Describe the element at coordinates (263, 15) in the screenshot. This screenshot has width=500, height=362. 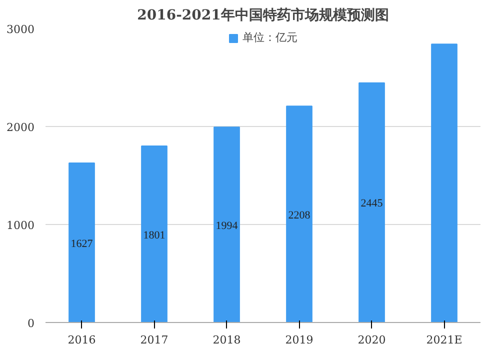
I see `chart-title: 2016-2021年中国特药市场规模预测图` at that location.